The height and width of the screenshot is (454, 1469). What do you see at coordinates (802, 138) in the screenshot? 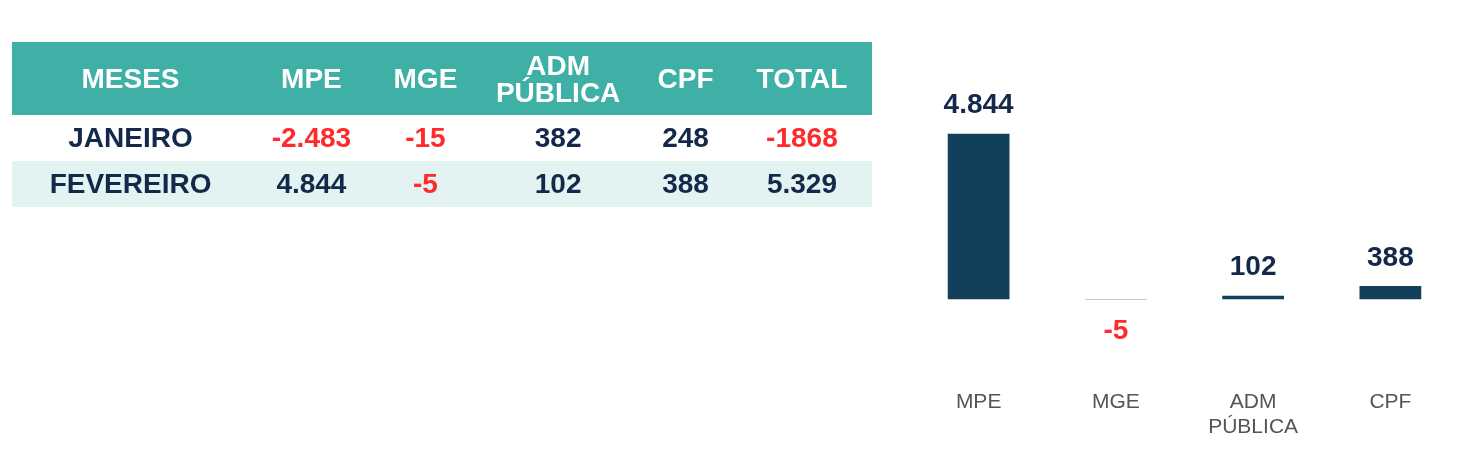
I see `data-label: -1868` at bounding box center [802, 138].